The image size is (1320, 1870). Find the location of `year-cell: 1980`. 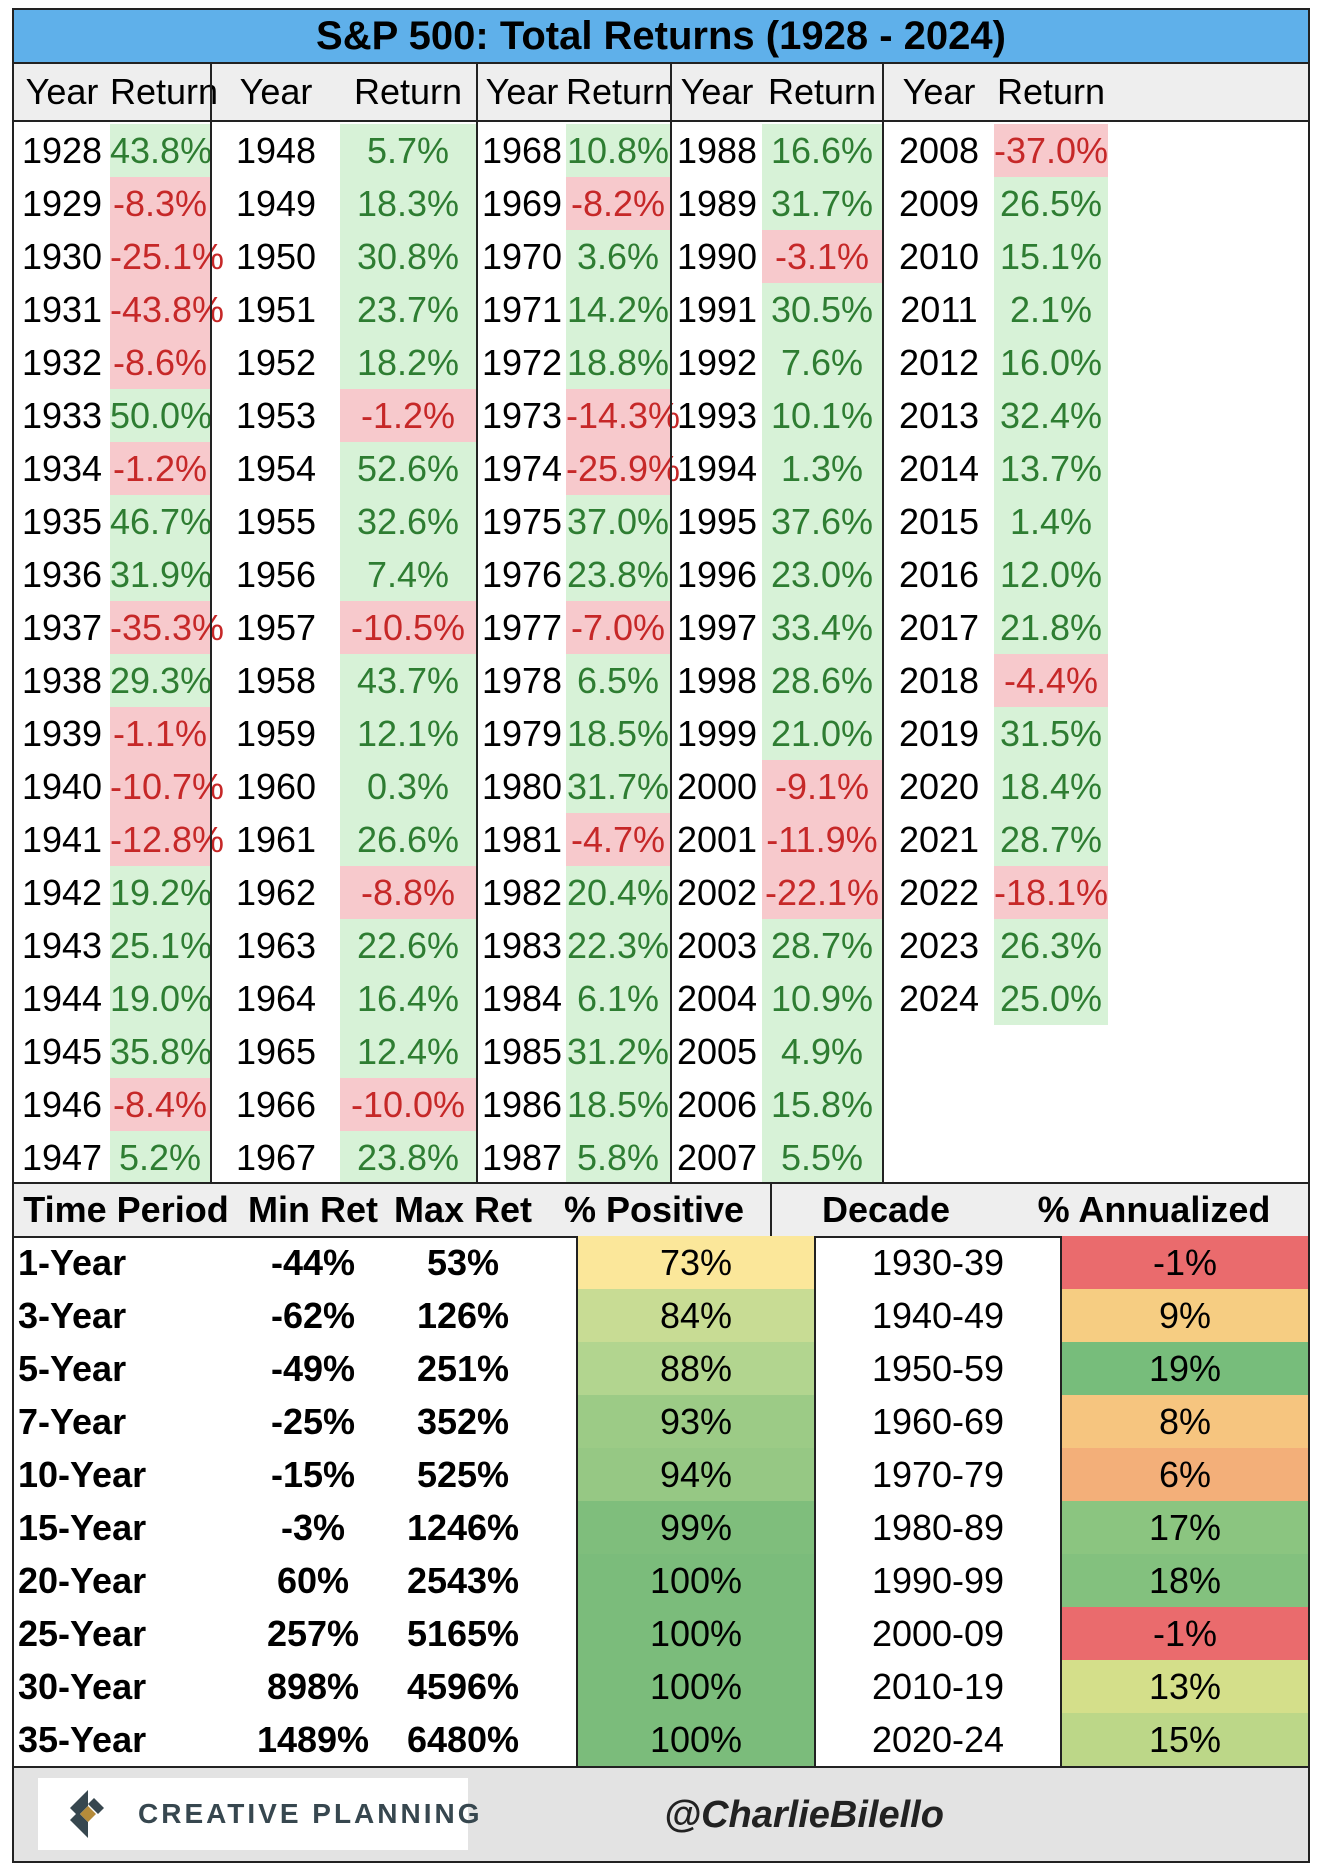

year-cell: 1980 is located at coordinates (522, 786).